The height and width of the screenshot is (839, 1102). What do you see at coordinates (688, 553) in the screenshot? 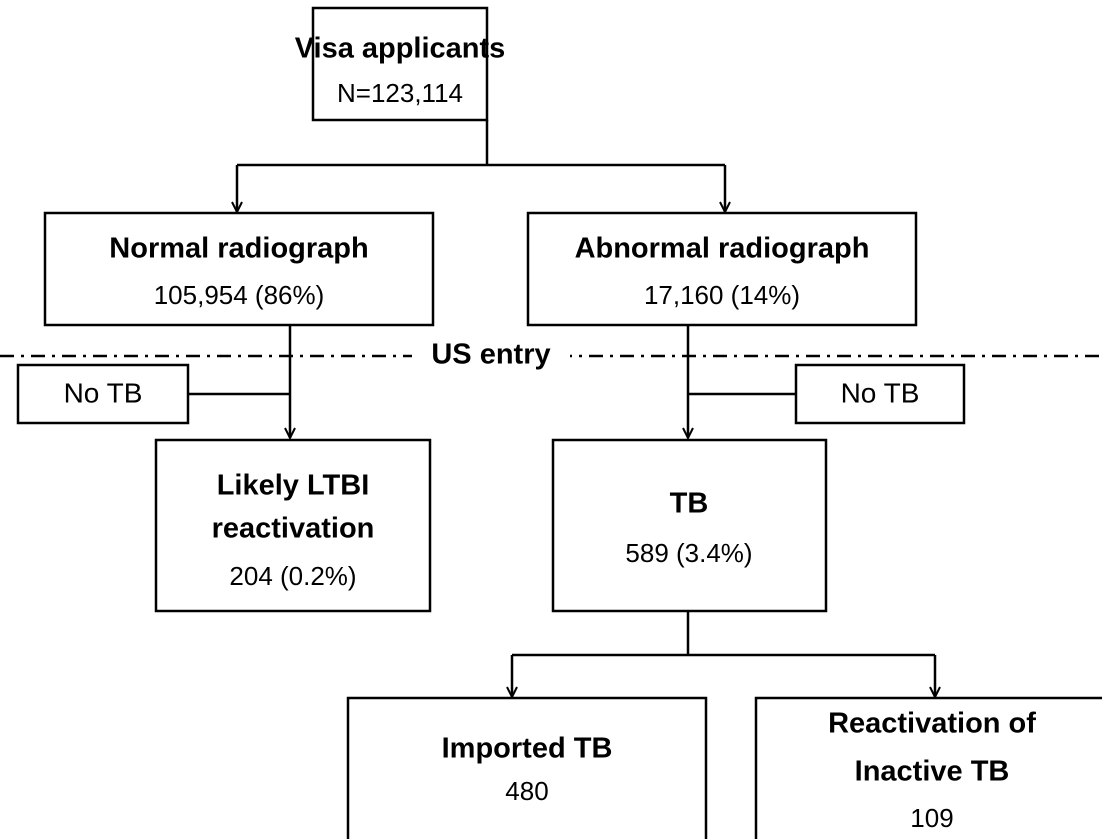
I see `node-count: 589 (3.4%)` at bounding box center [688, 553].